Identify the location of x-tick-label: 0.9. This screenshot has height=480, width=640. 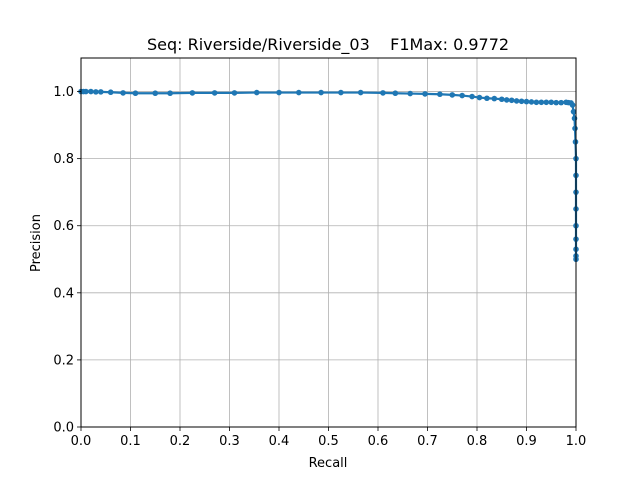
(526, 441).